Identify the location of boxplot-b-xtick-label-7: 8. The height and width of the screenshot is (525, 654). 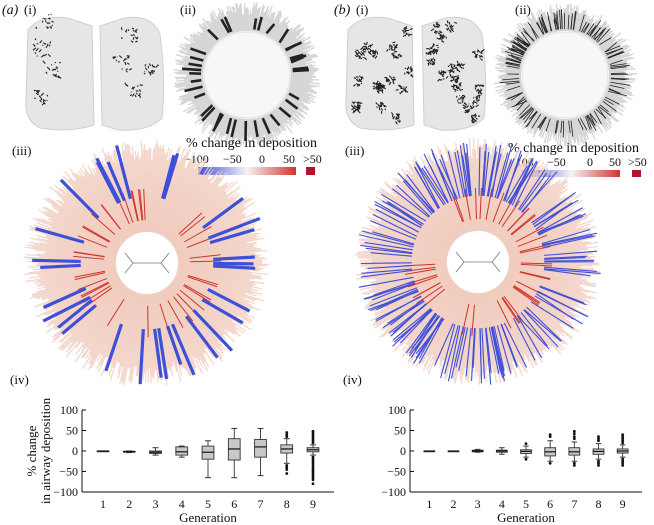
(599, 504).